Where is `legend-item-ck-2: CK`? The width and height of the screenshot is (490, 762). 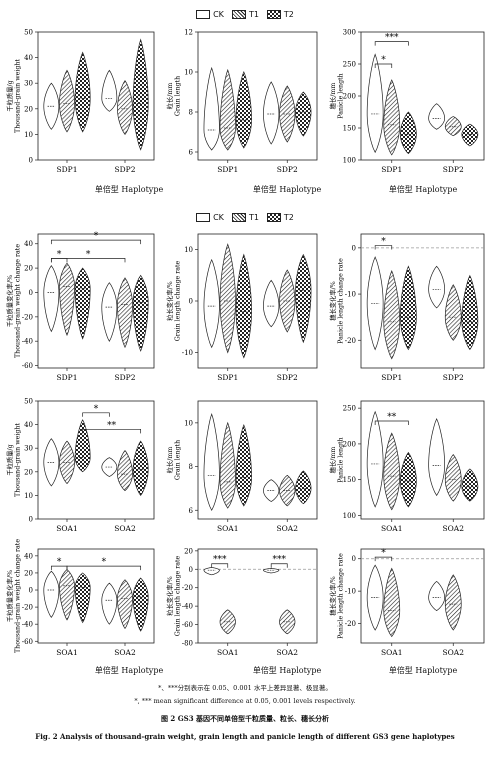 legend-item-ck-2: CK is located at coordinates (210, 217).